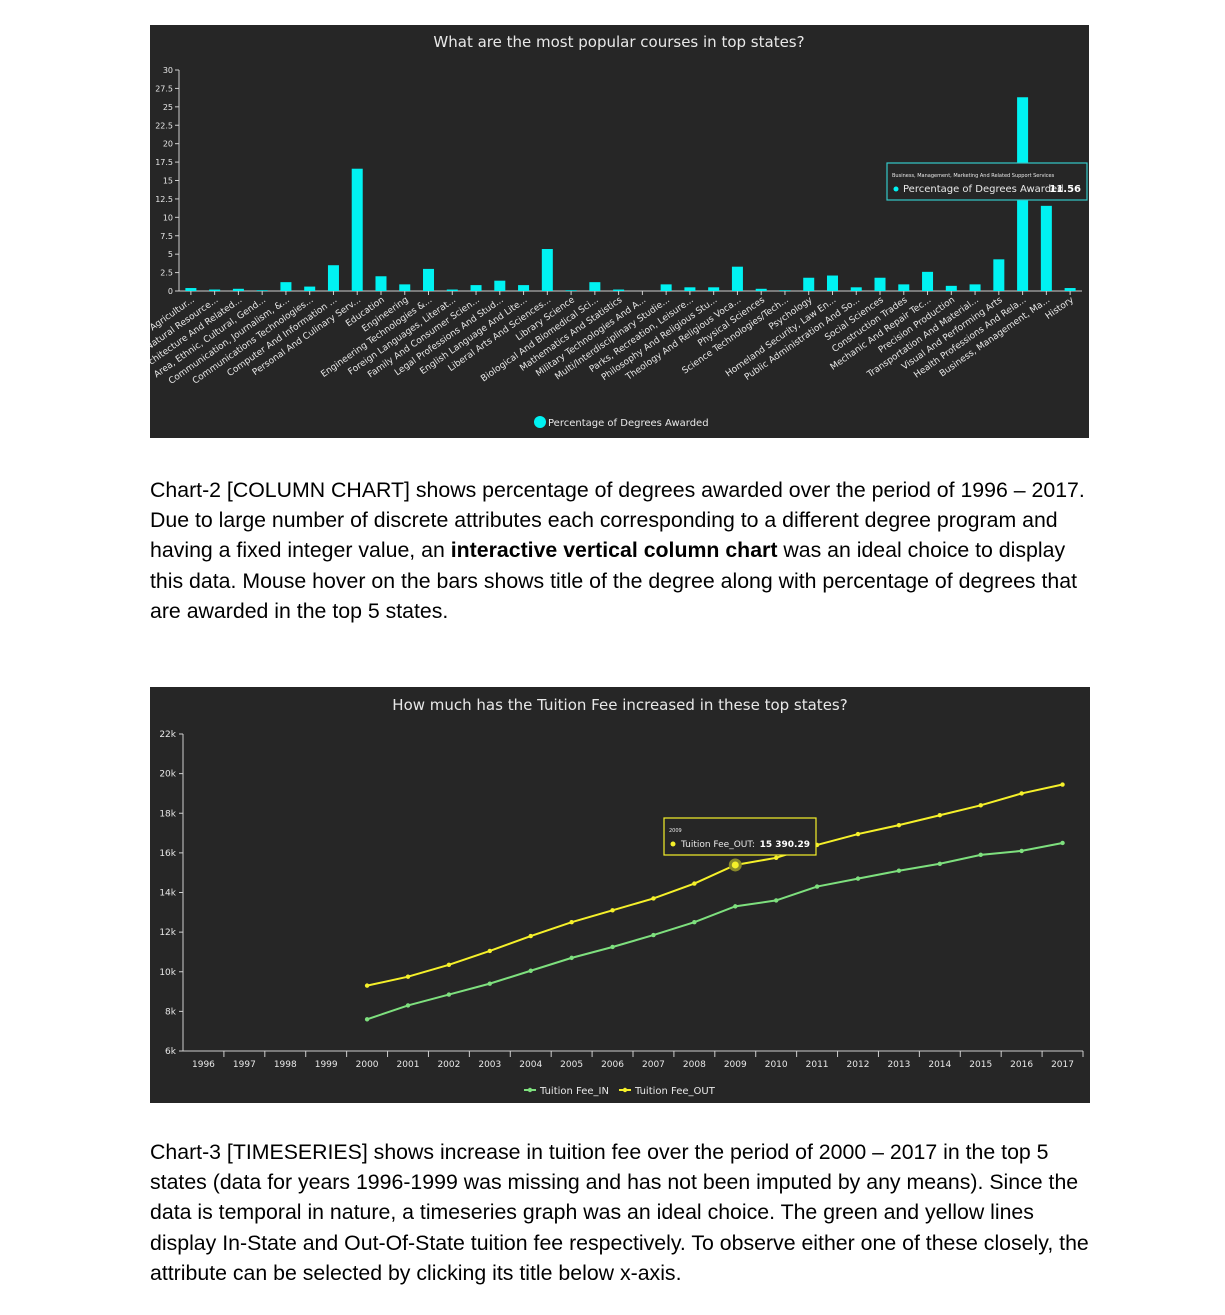 This screenshot has height=1315, width=1225. Describe the element at coordinates (675, 831) in the screenshot. I see `chart2-tooltip-year: 2009` at that location.